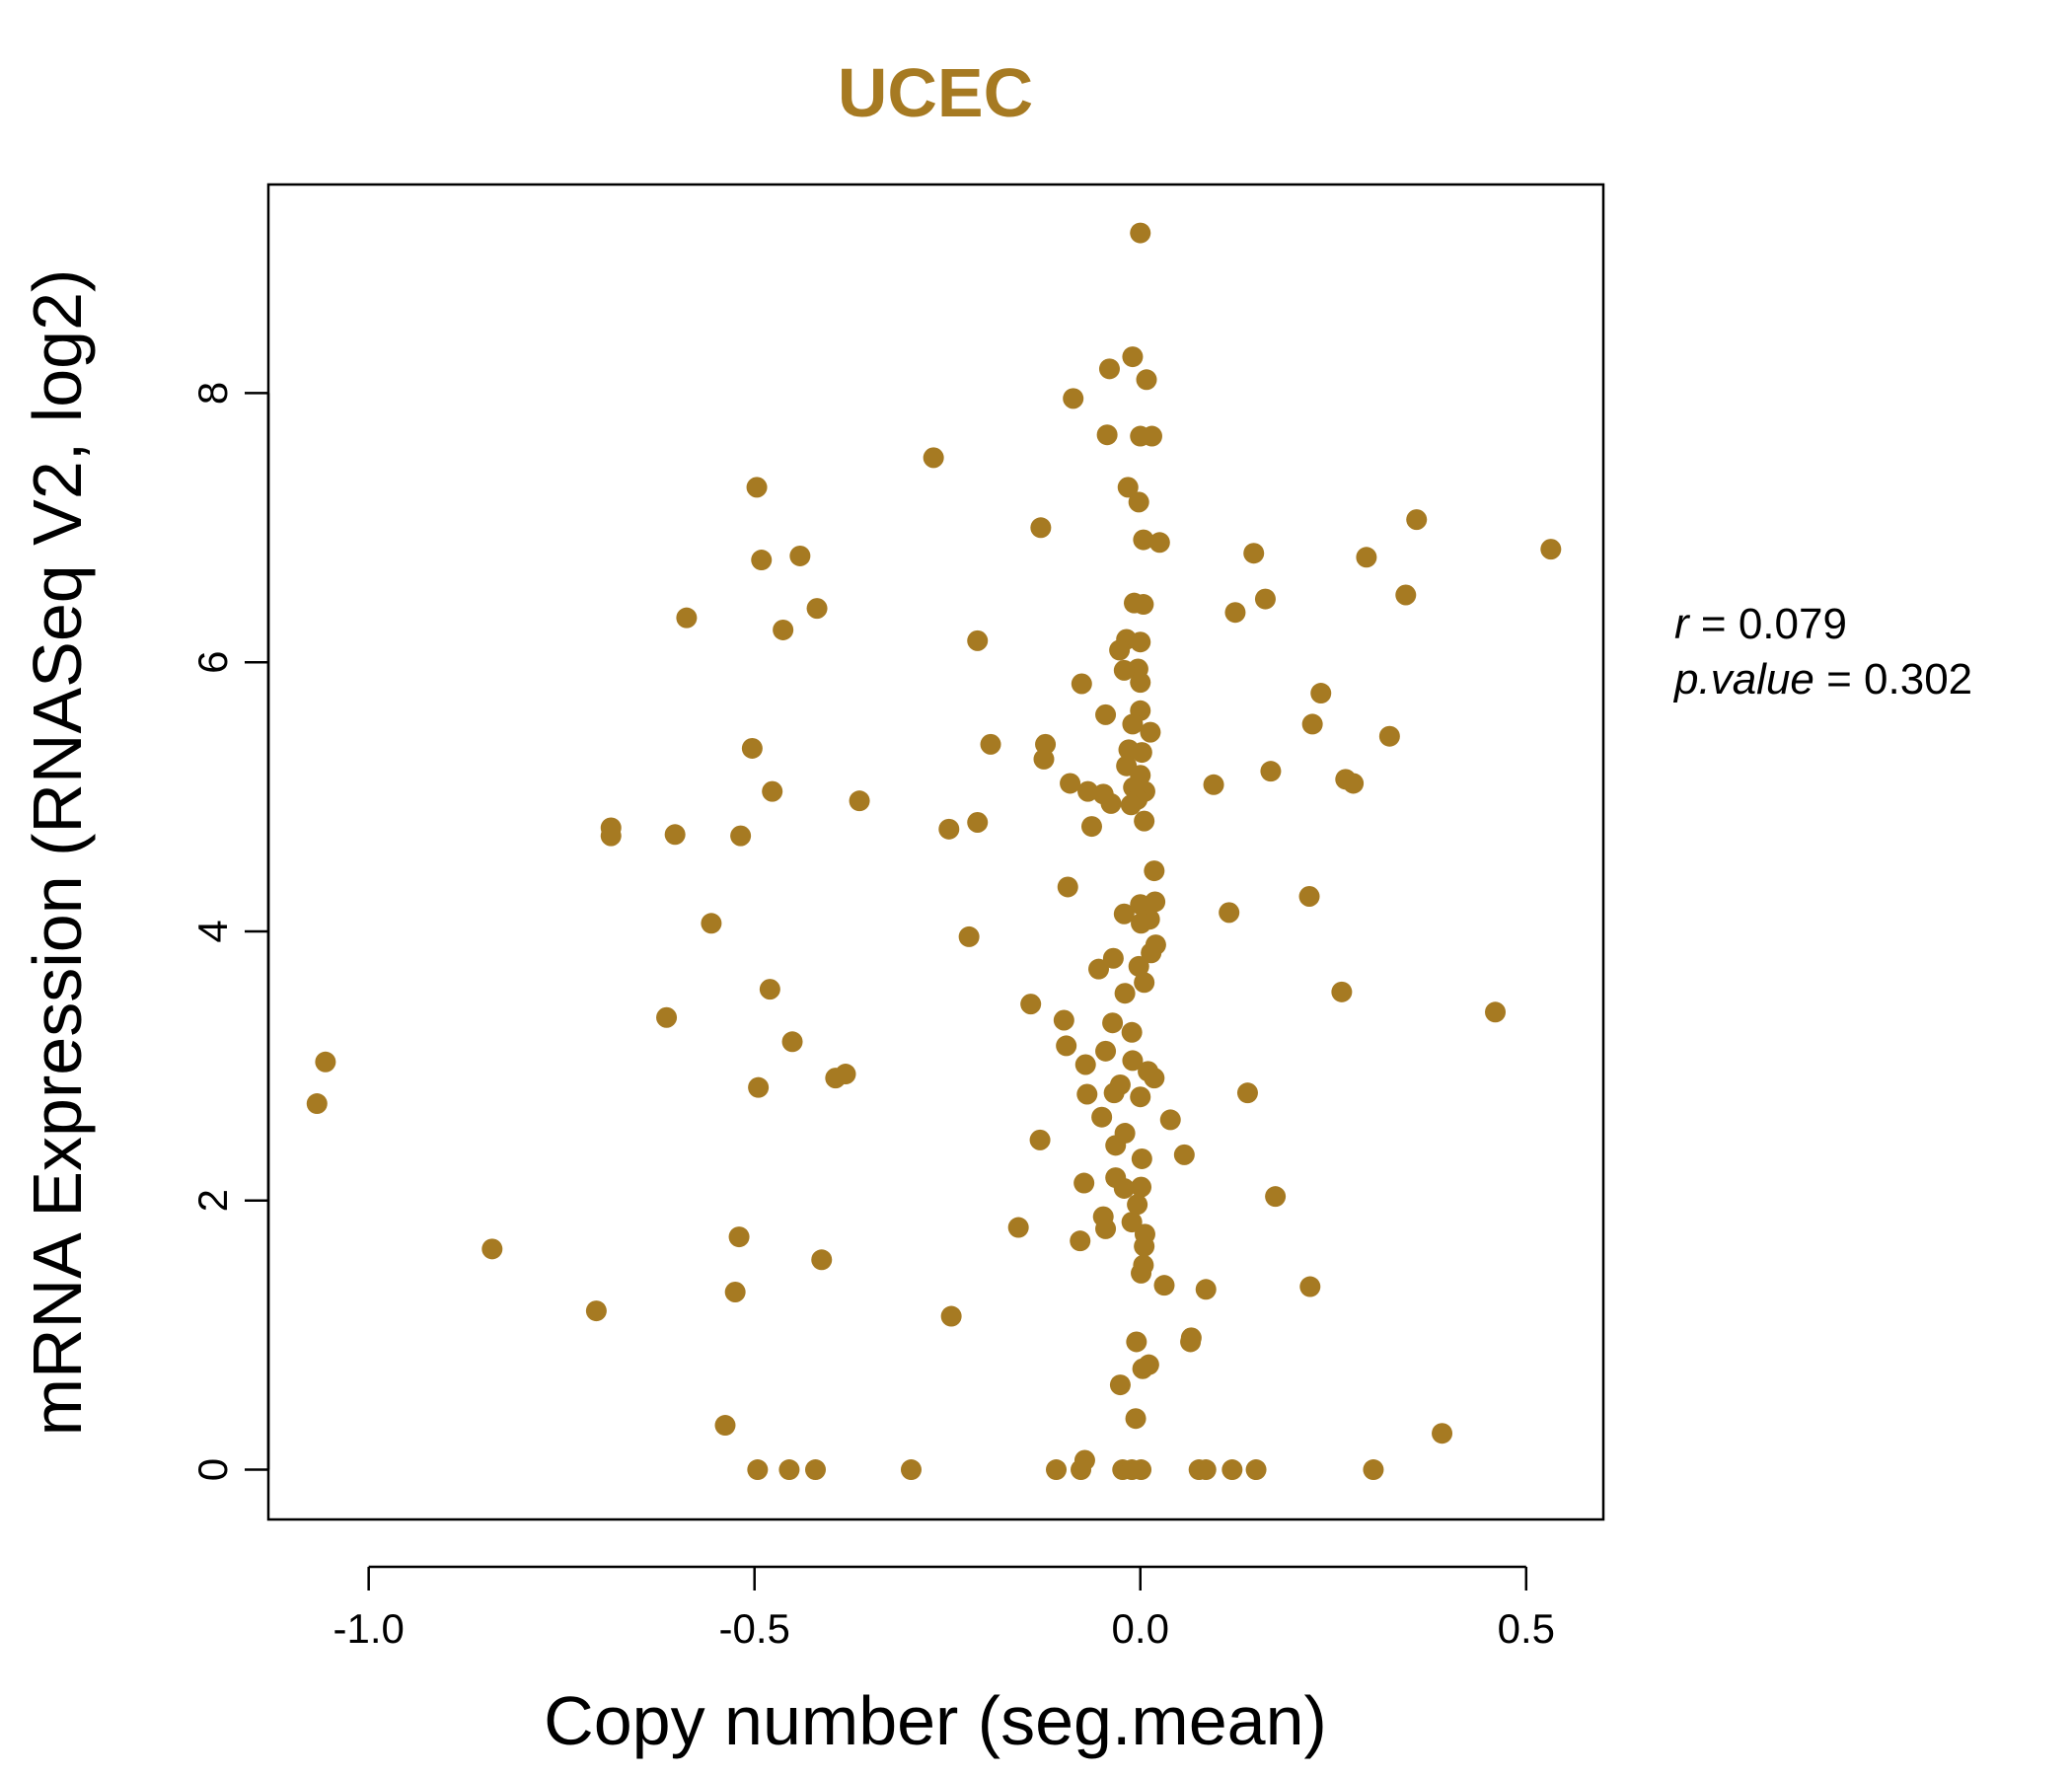 This screenshot has width=2072, height=1776. I want to click on p-value: 0.302, so click(1918, 679).